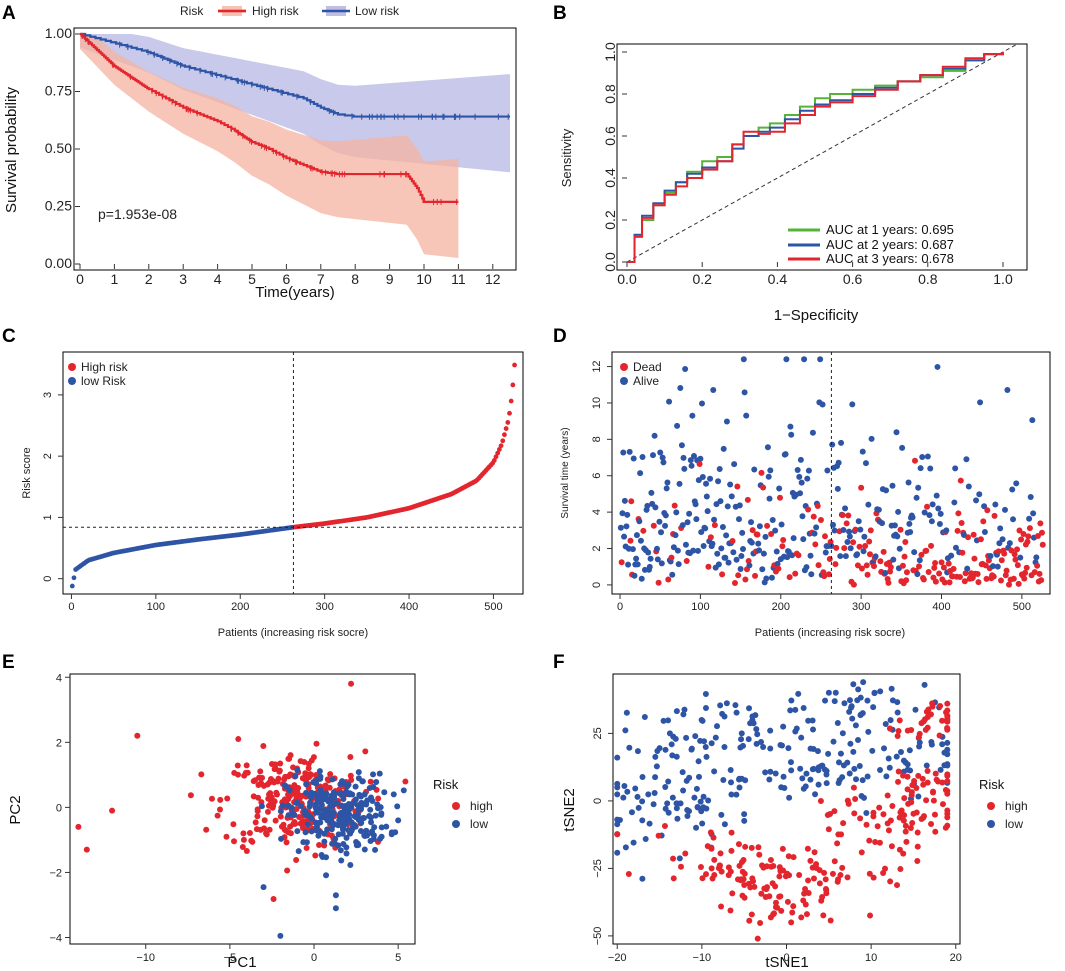 This screenshot has width=1065, height=971. I want to click on status-y-tick-label: 0, so click(597, 585).